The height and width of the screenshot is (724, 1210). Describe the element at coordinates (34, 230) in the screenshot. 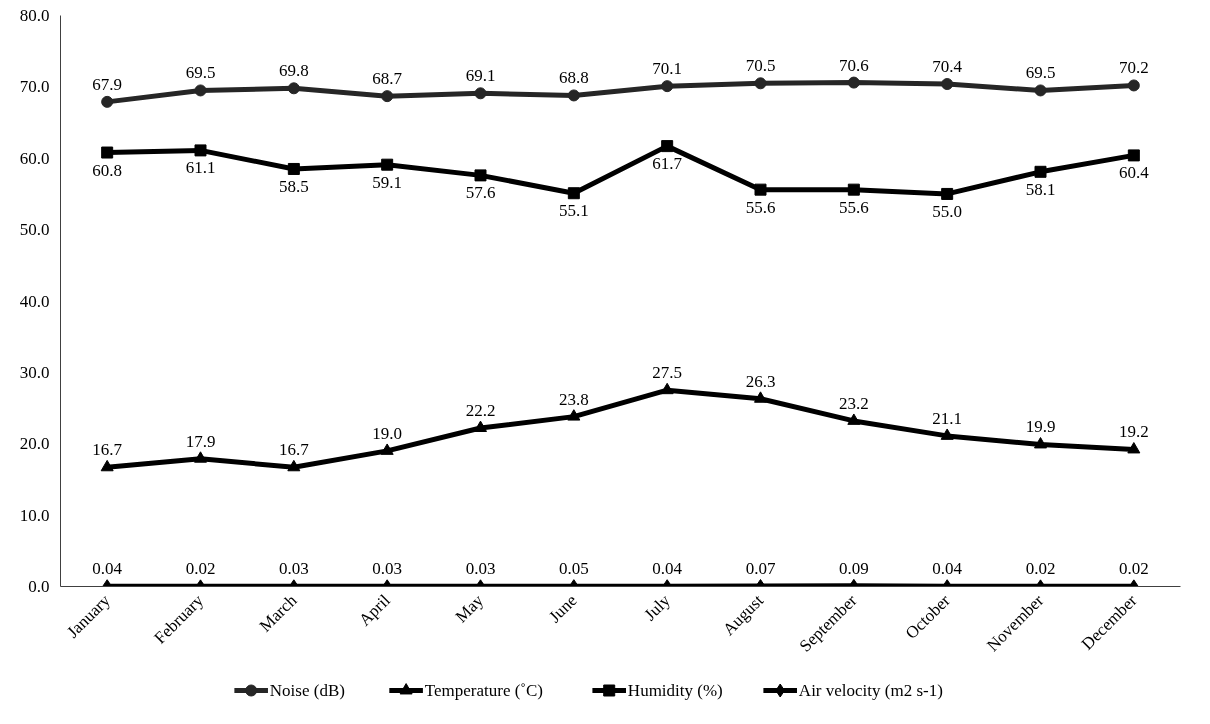

I see `y-tick-label: 50.0` at that location.